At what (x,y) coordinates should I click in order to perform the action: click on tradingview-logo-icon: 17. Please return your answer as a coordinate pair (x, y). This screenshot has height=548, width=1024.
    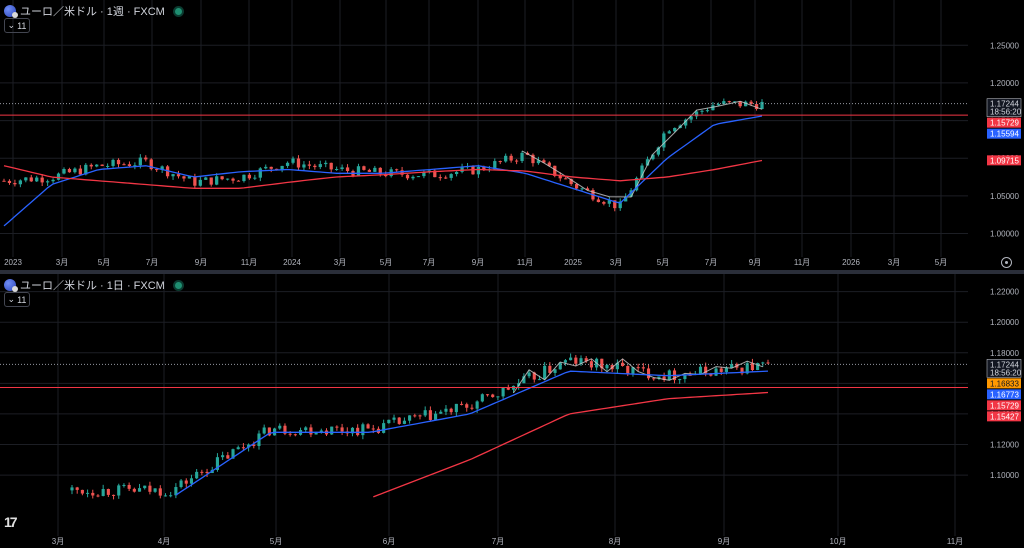
    Looking at the image, I should click on (11, 522).